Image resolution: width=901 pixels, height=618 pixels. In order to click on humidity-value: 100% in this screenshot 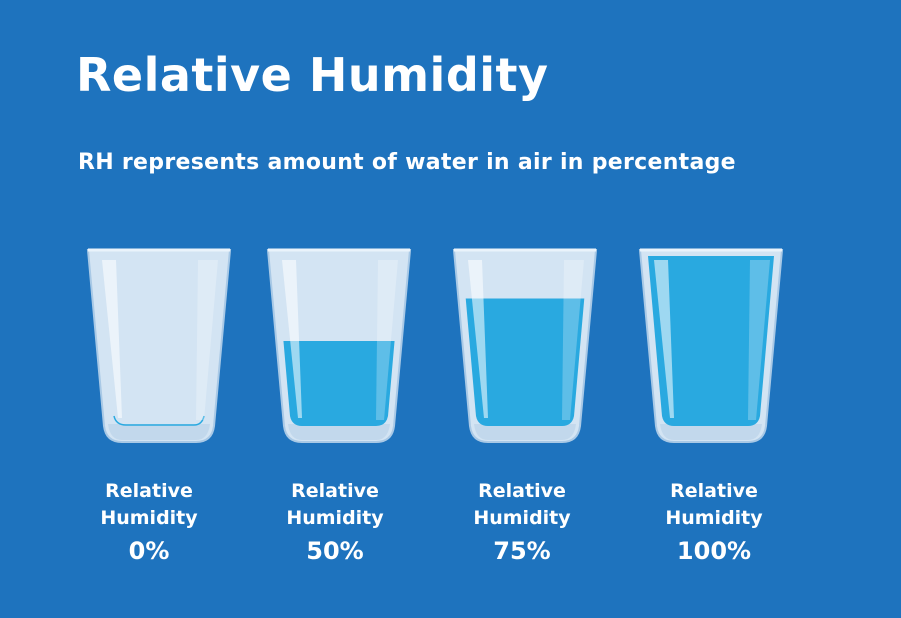, I will do `click(714, 551)`.